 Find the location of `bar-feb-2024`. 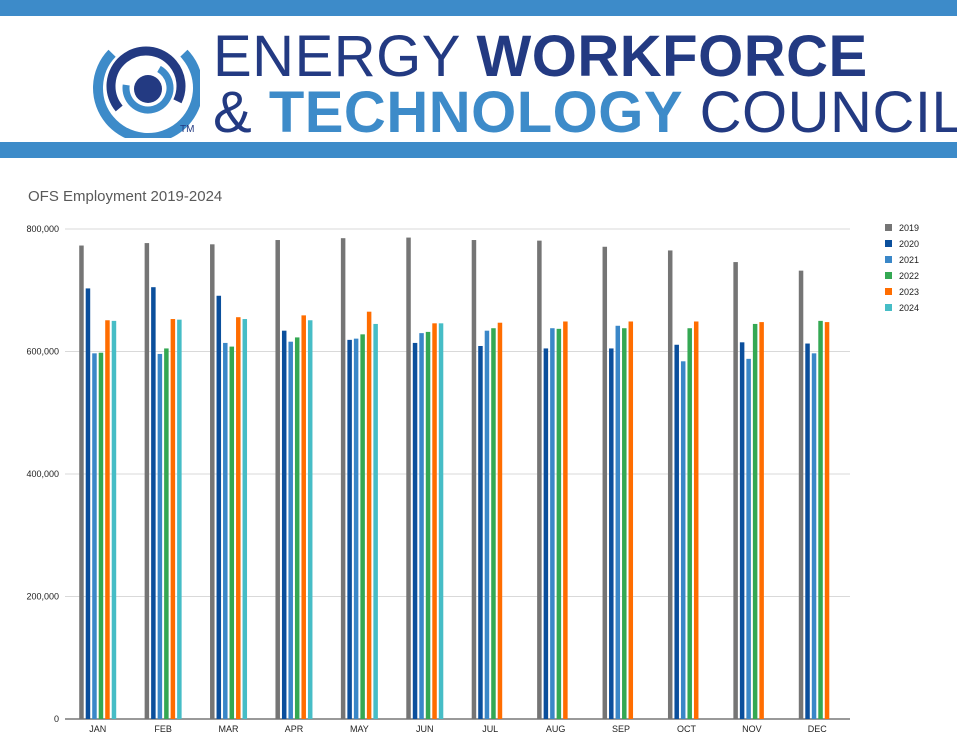

bar-feb-2024 is located at coordinates (179, 519).